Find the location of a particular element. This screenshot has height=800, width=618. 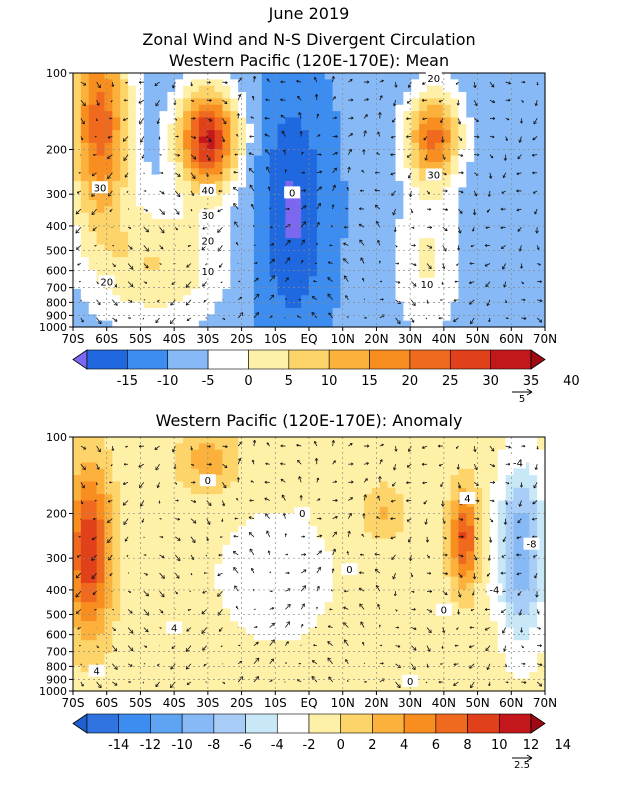

colorbar-label: -15 is located at coordinates (127, 381).